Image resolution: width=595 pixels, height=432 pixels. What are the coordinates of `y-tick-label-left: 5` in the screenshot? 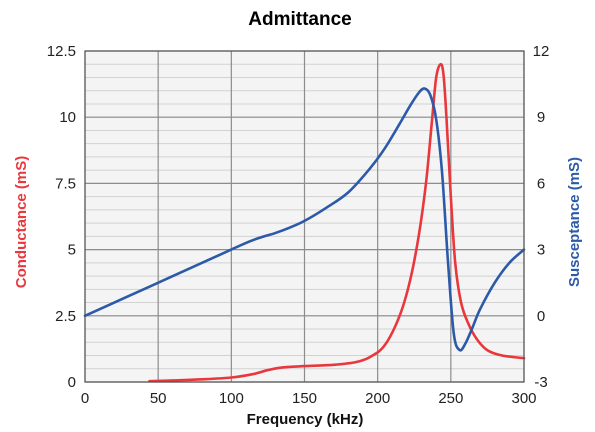 It's located at (72, 250).